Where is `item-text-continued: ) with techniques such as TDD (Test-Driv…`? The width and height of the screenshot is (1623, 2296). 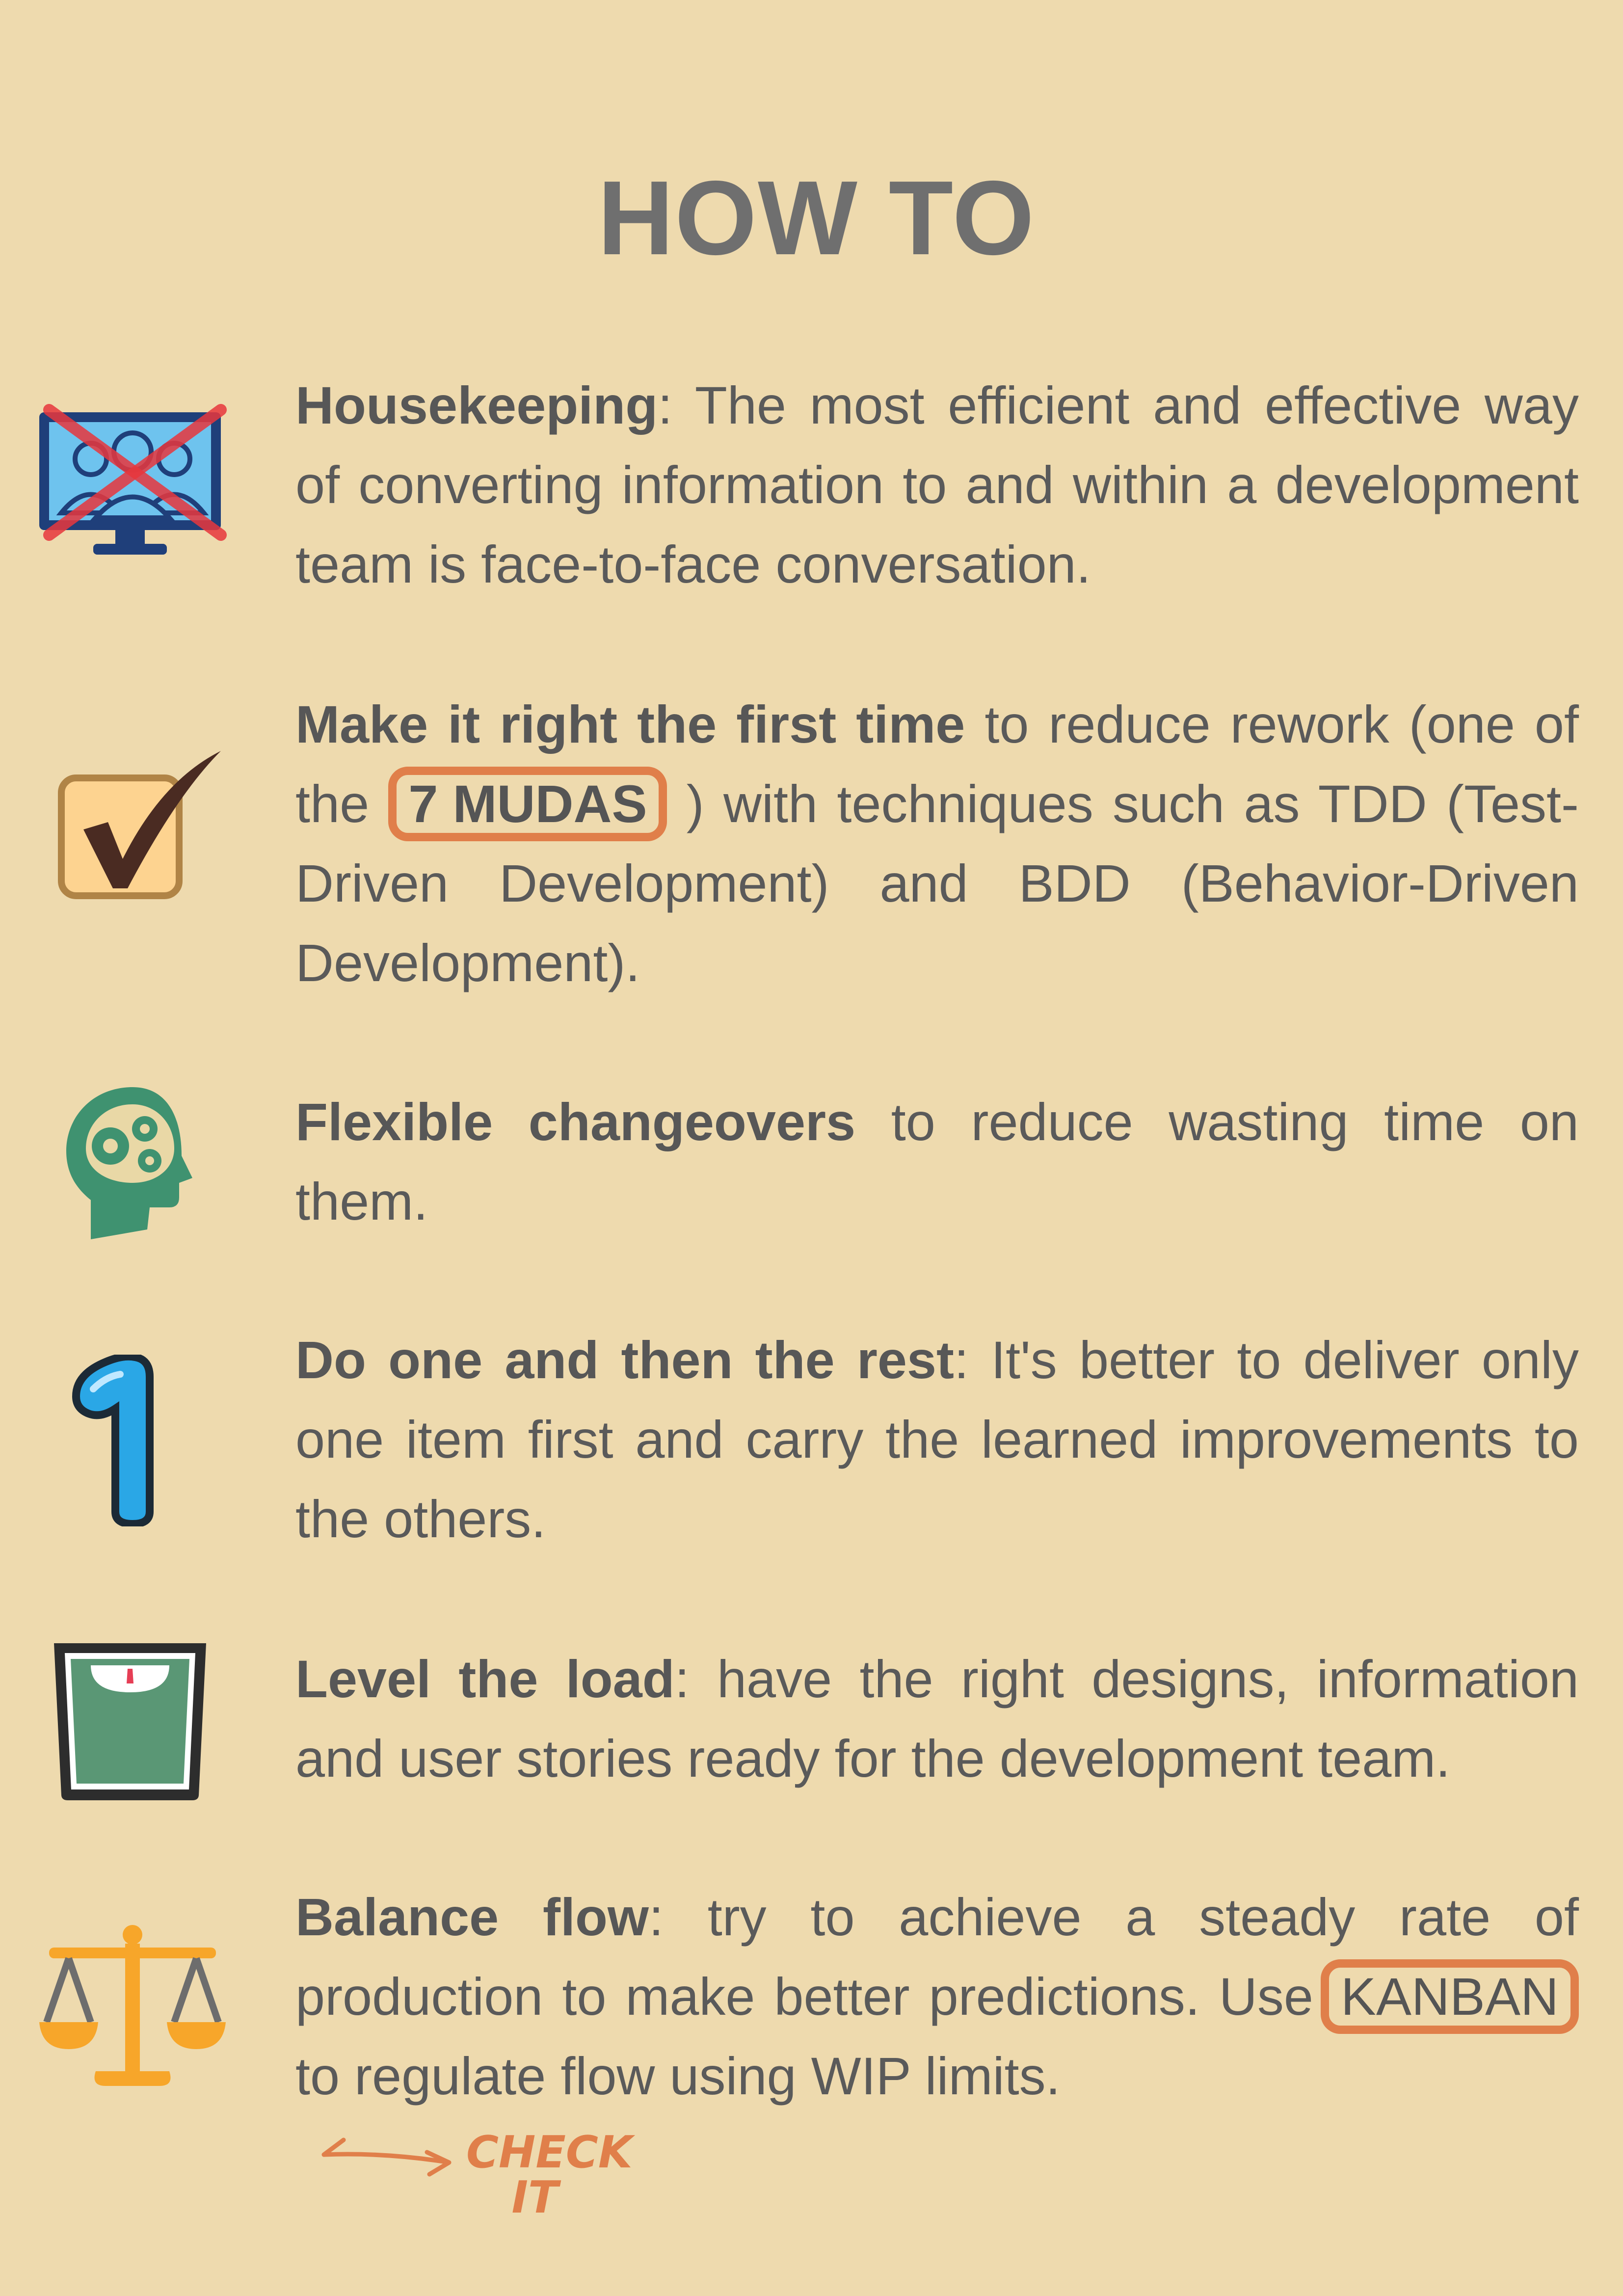
item-text-continued: ) with techniques such as TDD (Test-Driv… is located at coordinates (937, 883).